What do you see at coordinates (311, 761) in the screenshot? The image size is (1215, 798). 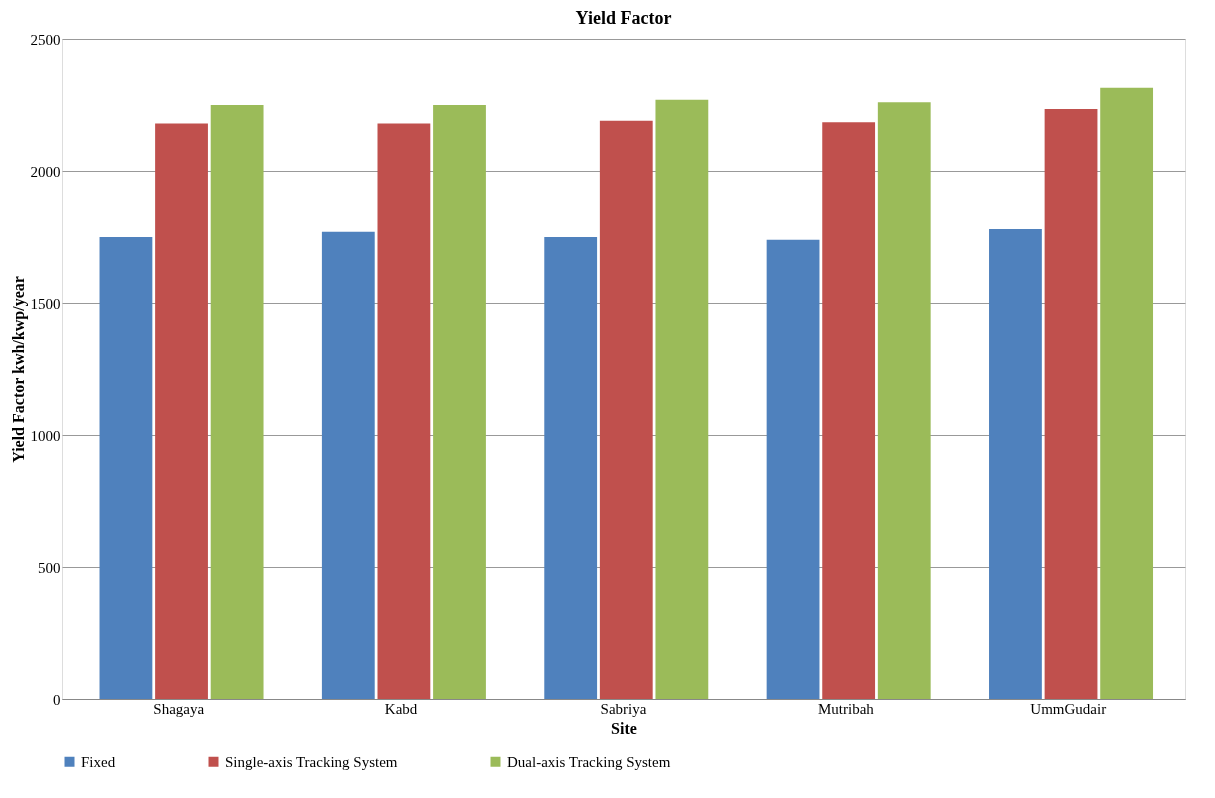 I see `legend-label: Single-axis Tracking System` at bounding box center [311, 761].